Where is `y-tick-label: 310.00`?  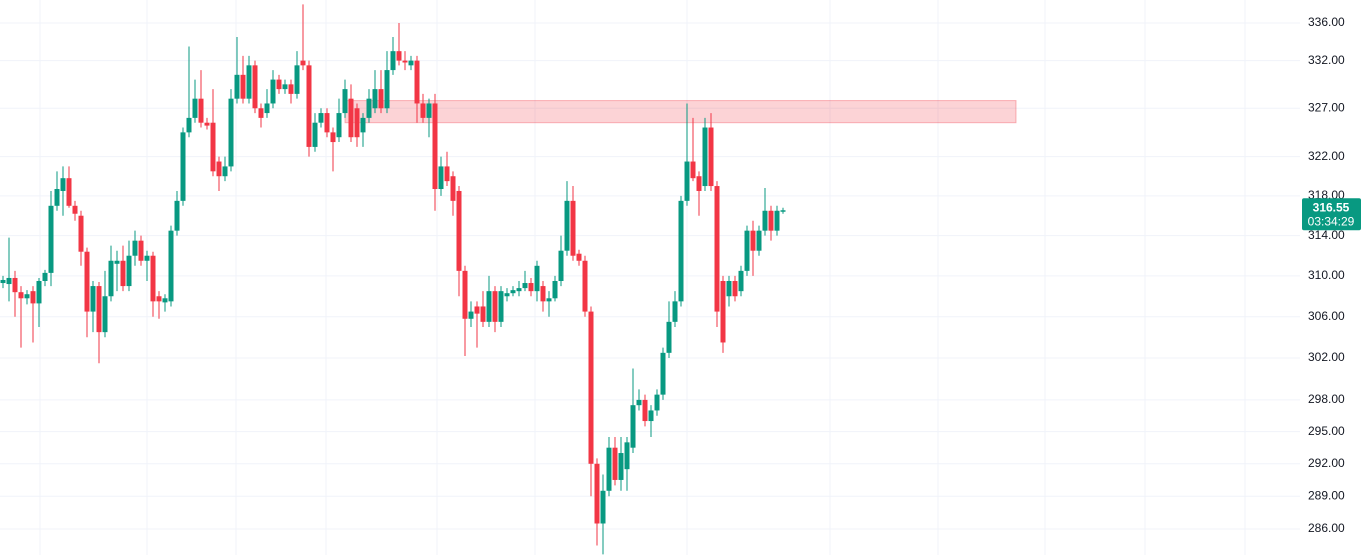
y-tick-label: 310.00 is located at coordinates (1326, 275).